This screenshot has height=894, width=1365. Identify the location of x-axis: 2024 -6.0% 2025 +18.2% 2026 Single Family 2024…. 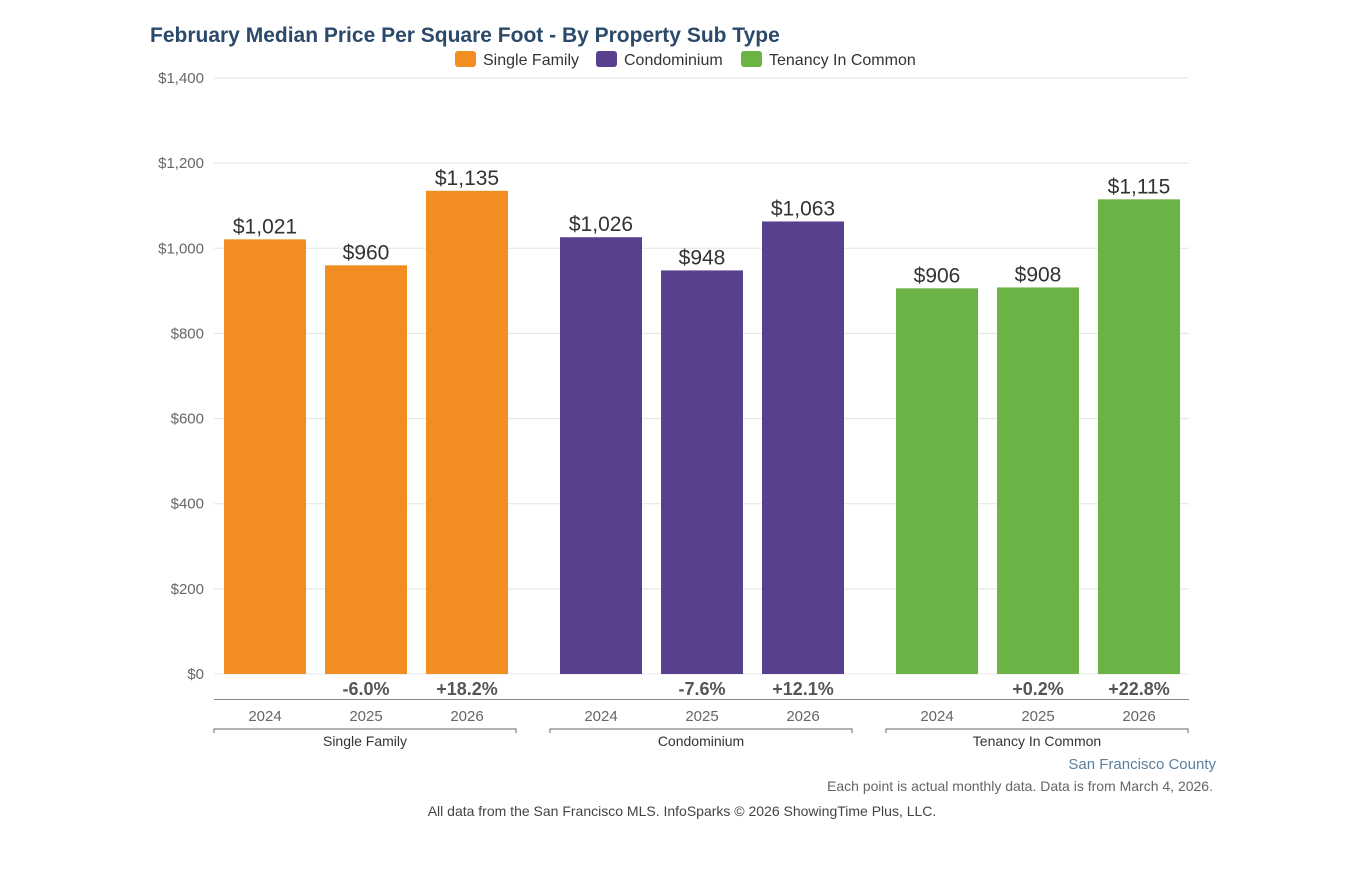
(701, 714).